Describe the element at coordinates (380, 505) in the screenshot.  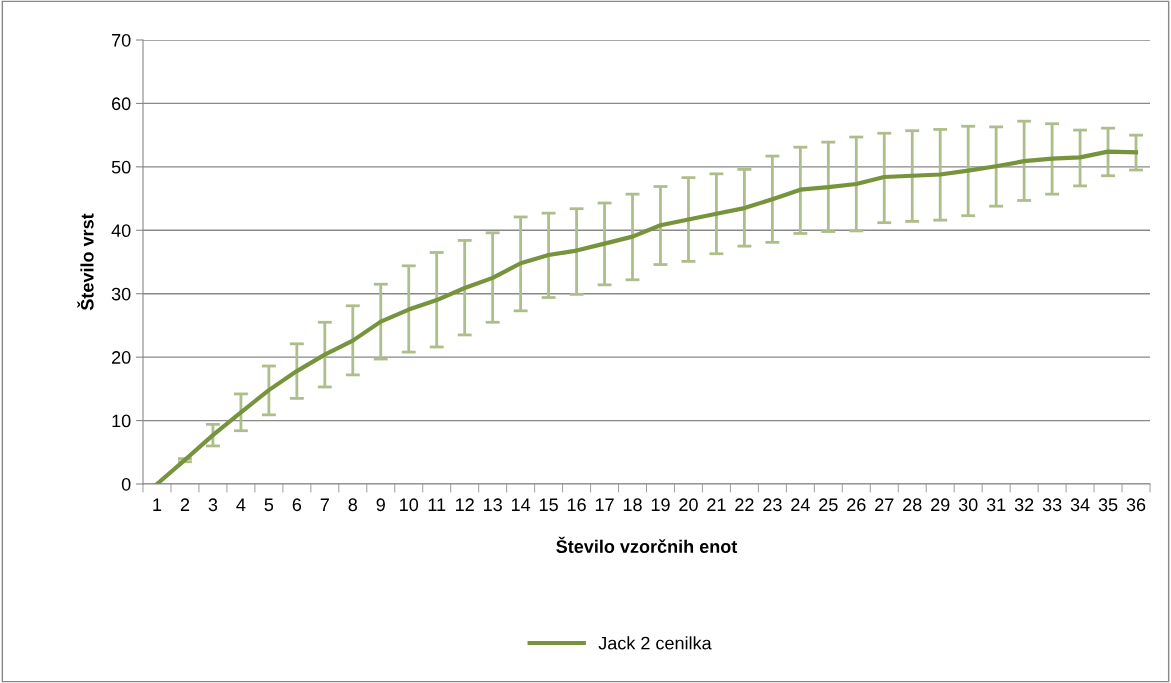
I see `x-tick-label: 9` at that location.